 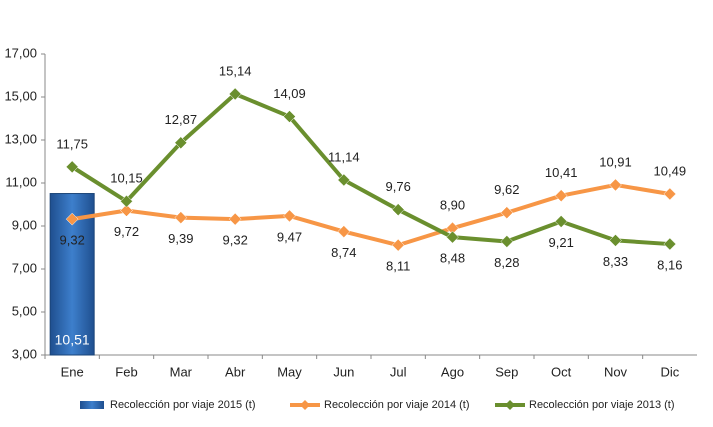 I want to click on line, so click(x=371, y=215).